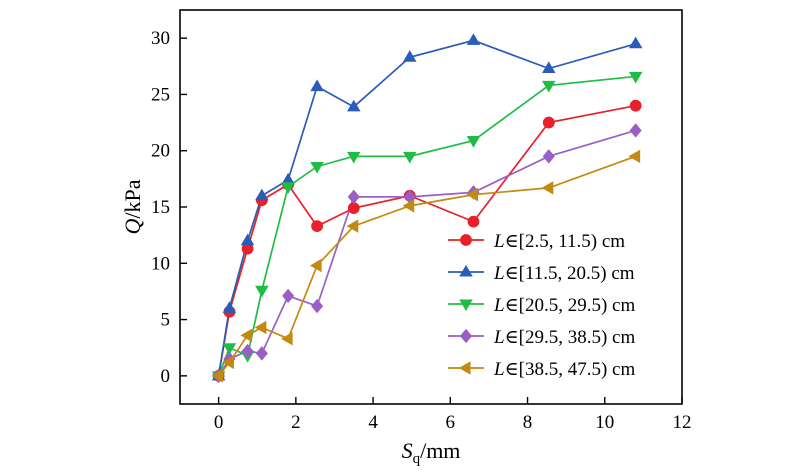 This screenshot has width=800, height=476. I want to click on y-axis-unit: /kPa, so click(132, 198).